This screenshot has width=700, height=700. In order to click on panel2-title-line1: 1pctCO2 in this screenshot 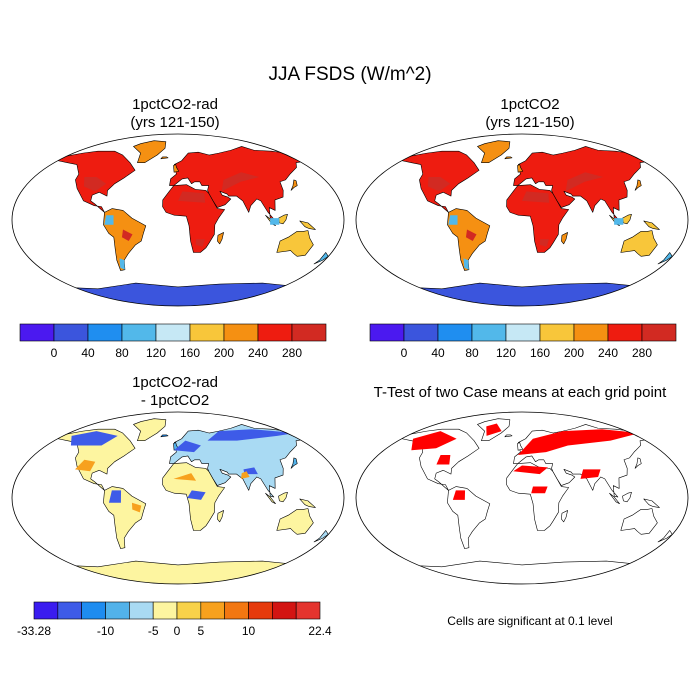, I will do `click(530, 104)`.